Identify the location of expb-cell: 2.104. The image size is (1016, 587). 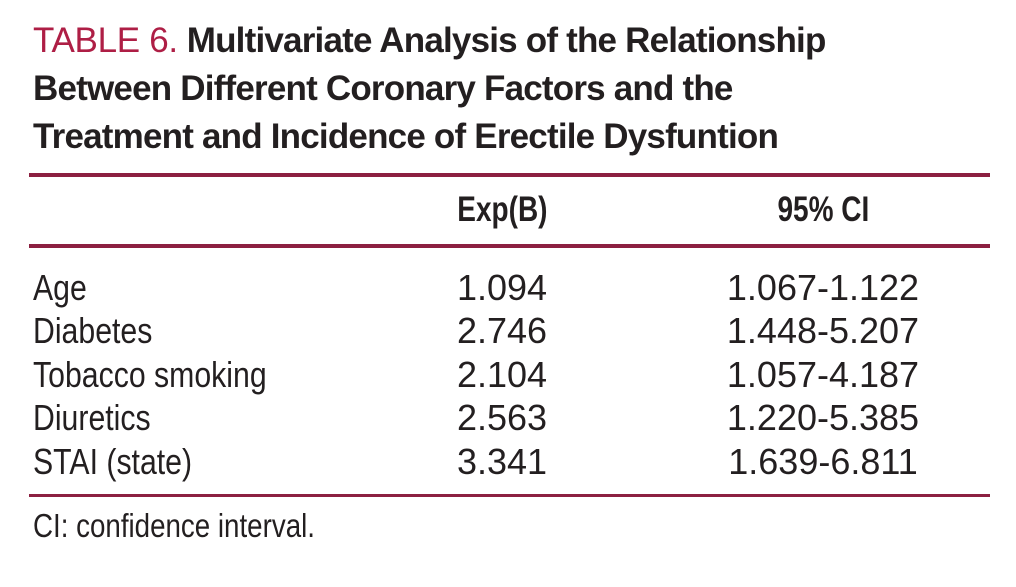
(502, 374).